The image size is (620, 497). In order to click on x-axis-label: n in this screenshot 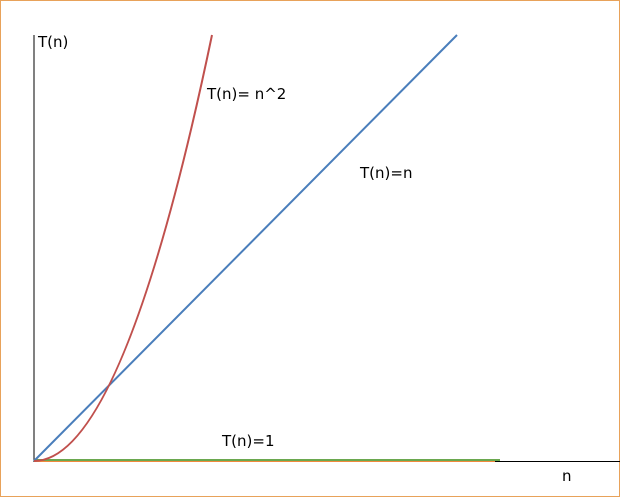, I will do `click(567, 476)`.